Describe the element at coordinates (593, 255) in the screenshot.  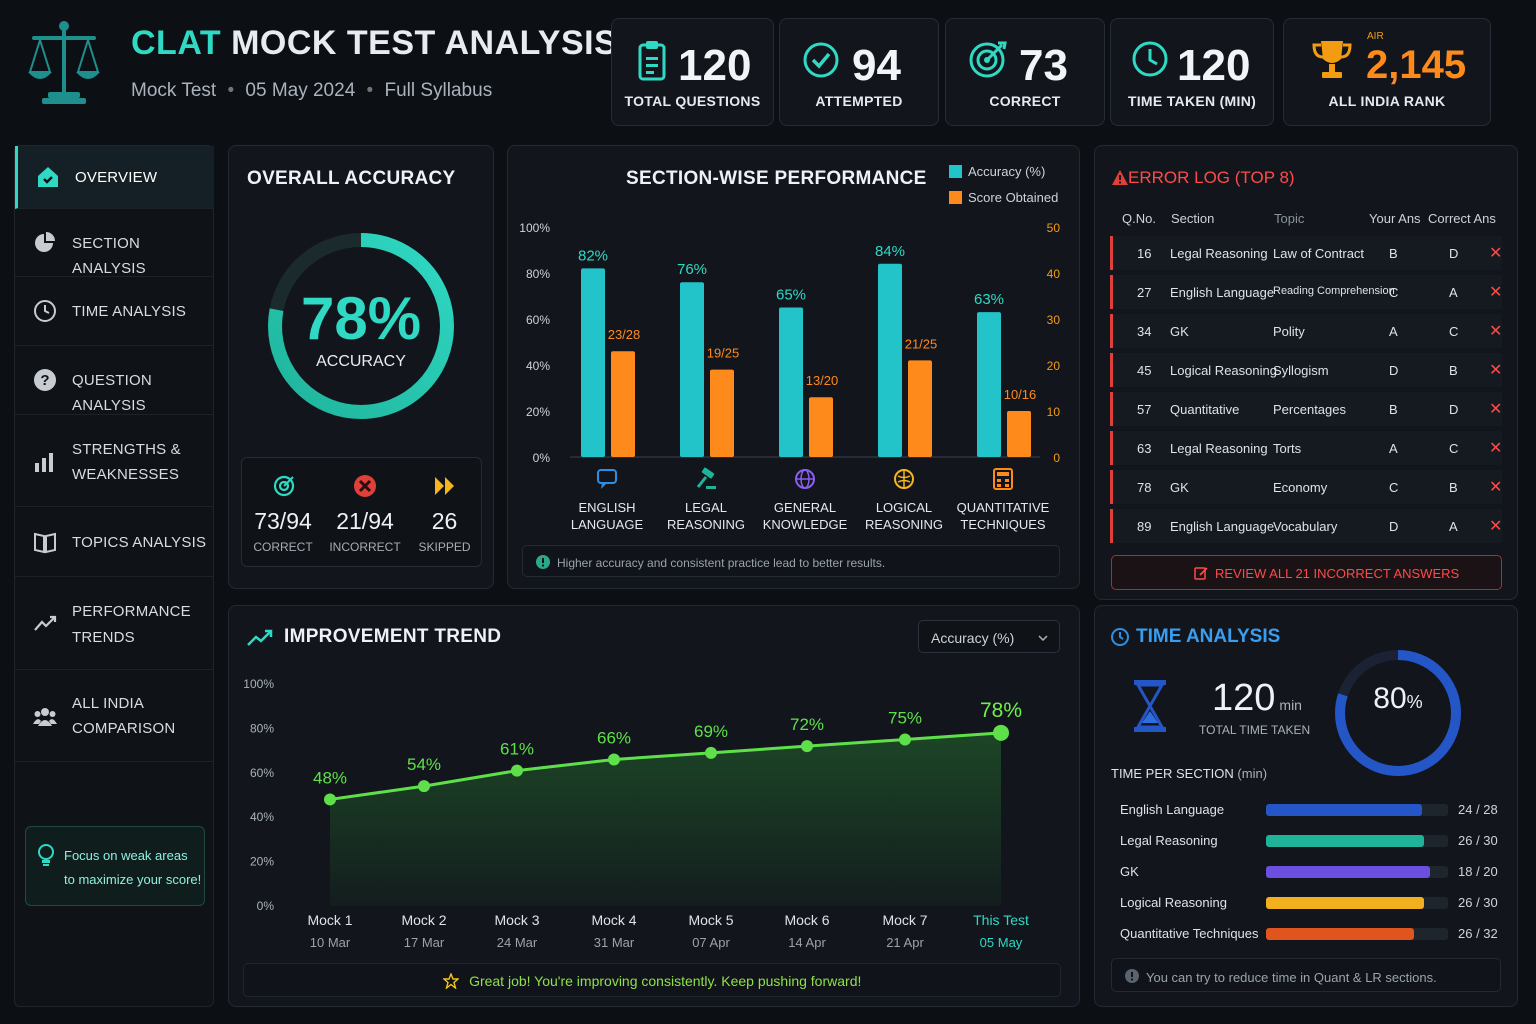
I see `bar-accuracy-label: 82%` at that location.